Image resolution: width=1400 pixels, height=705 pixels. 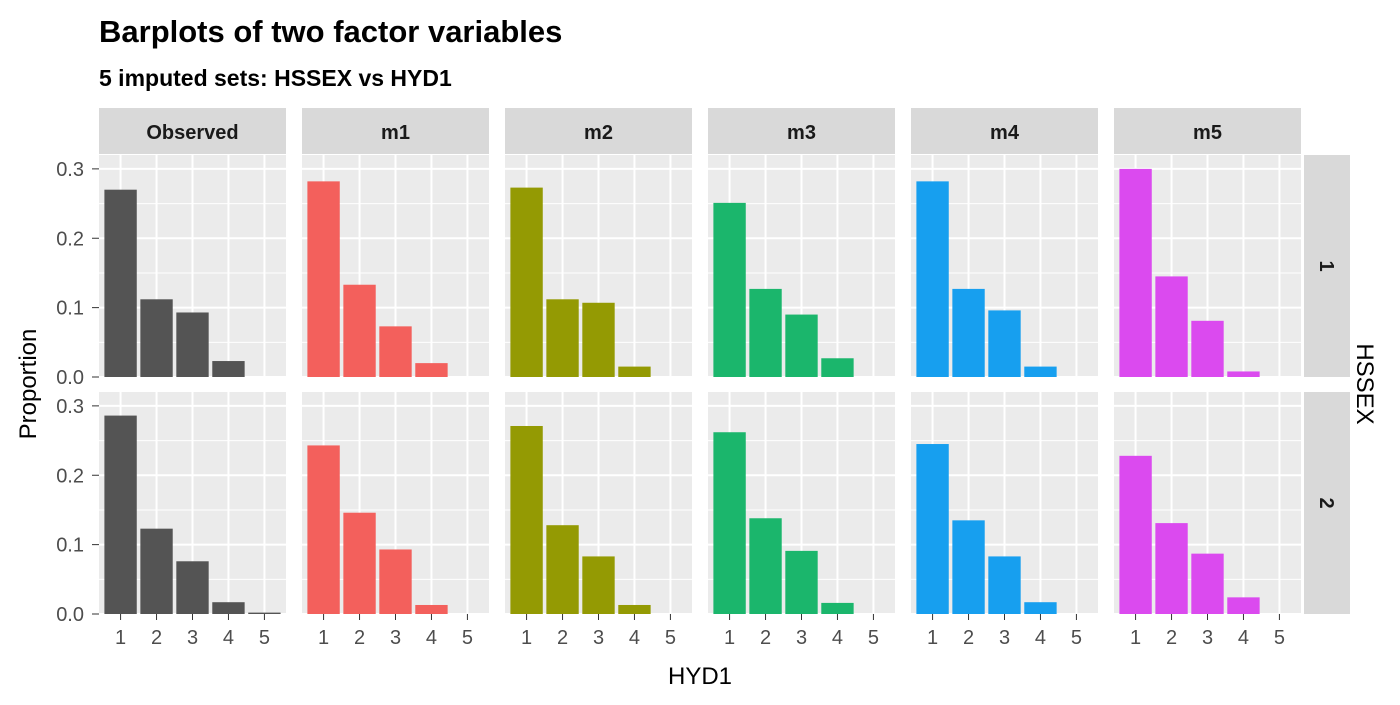 What do you see at coordinates (28, 384) in the screenshot?
I see `y-axis-label: Proportion` at bounding box center [28, 384].